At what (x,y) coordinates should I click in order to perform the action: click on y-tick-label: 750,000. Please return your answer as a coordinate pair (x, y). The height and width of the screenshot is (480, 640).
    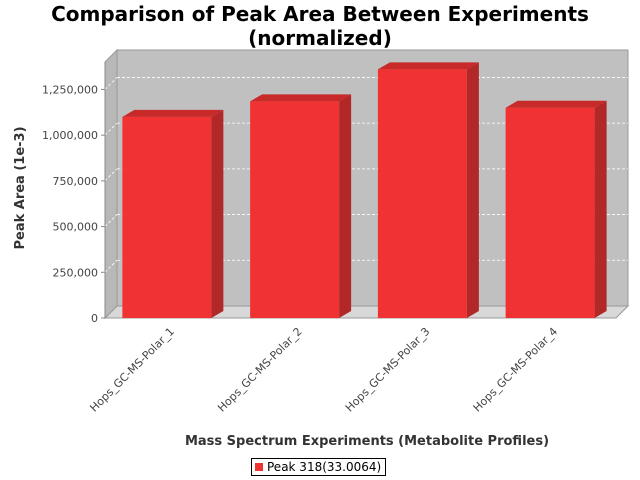
    Looking at the image, I should click on (76, 181).